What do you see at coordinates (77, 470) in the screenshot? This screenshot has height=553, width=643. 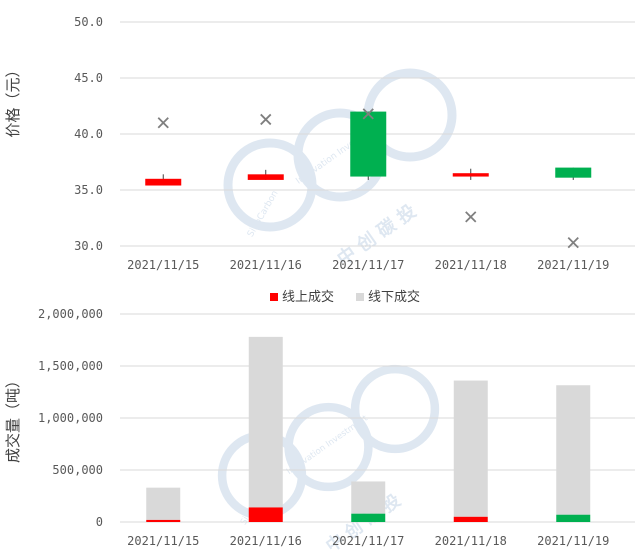 I see `volume-y-tick-label: 500,000` at bounding box center [77, 470].